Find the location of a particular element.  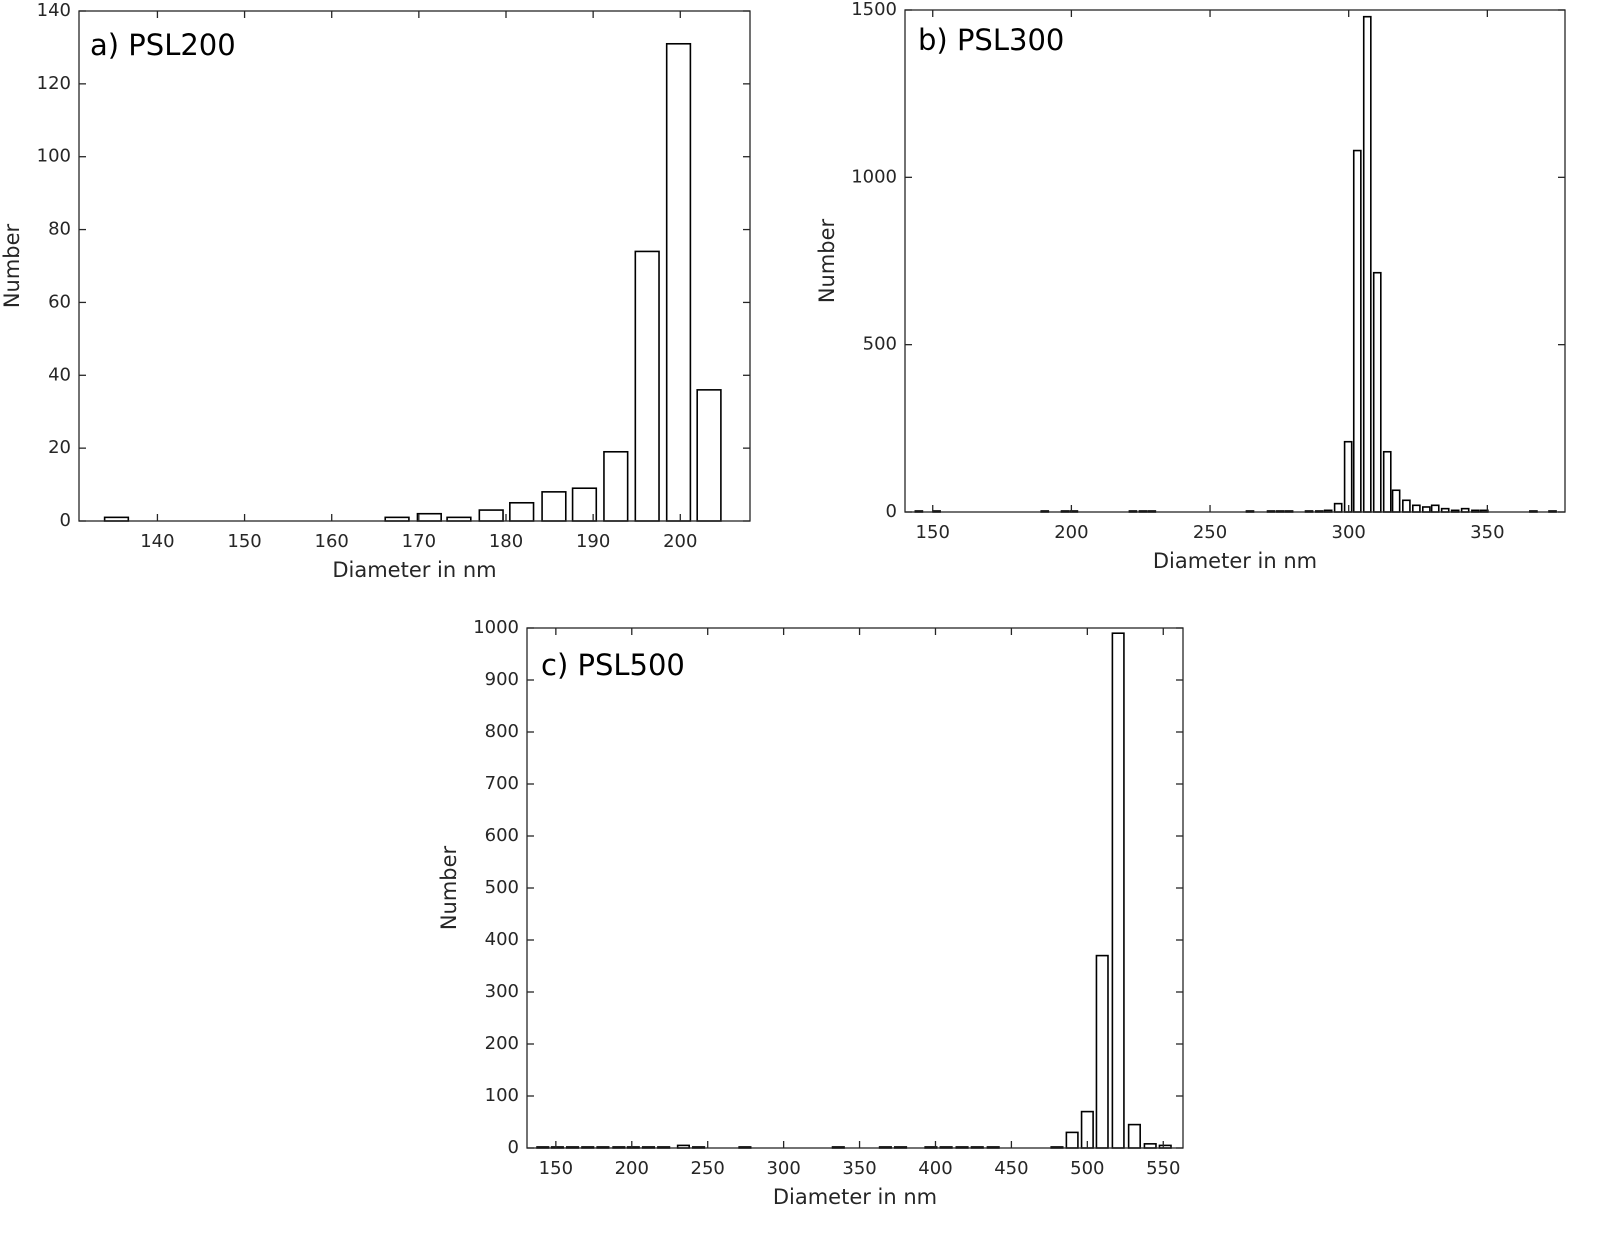

x-tick-label: 500 is located at coordinates (1087, 1168).